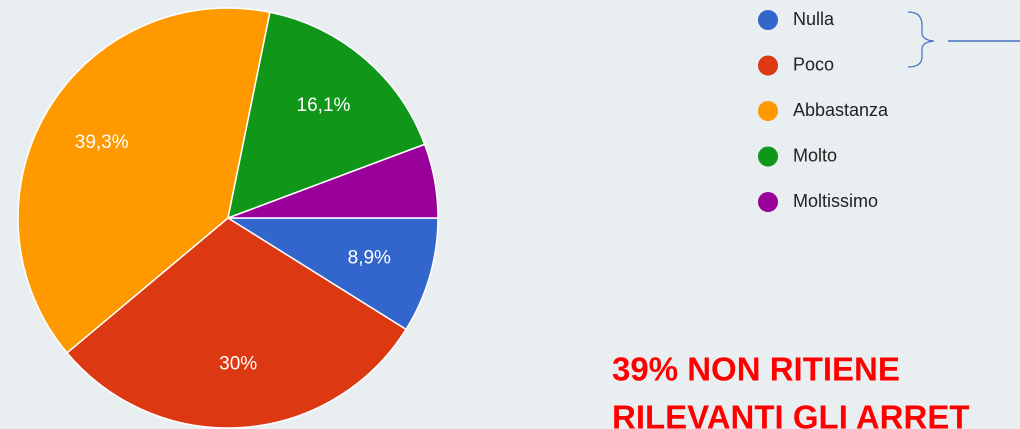 The image size is (1020, 429). I want to click on slice-label: 16,1%, so click(324, 105).